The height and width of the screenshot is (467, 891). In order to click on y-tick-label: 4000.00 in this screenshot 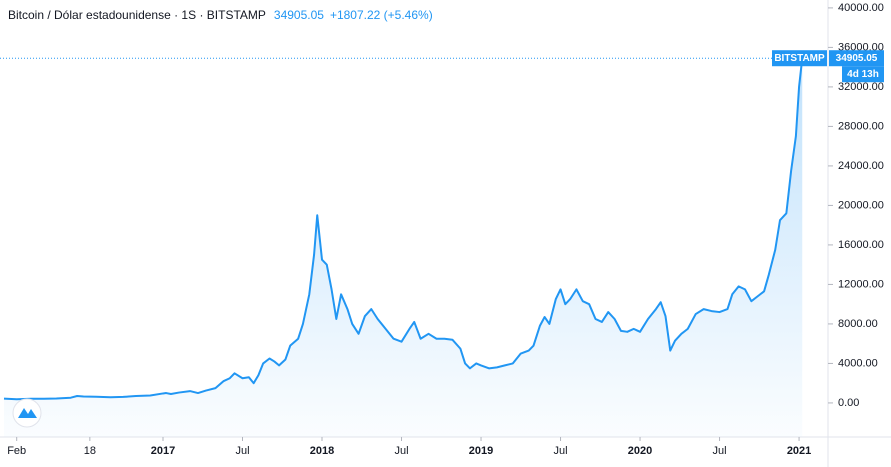, I will do `click(858, 363)`.